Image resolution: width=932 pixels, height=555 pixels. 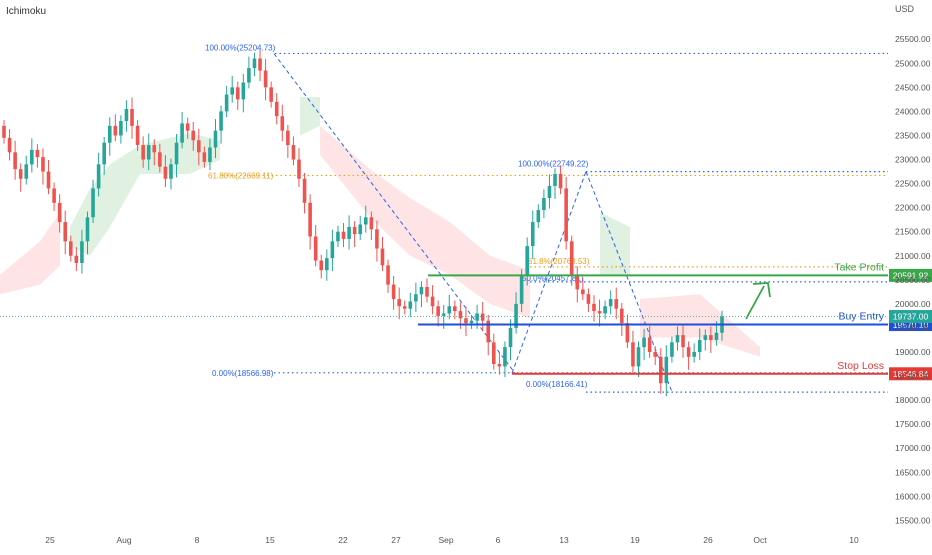 I want to click on price-tag: 18546.84, so click(x=911, y=374).